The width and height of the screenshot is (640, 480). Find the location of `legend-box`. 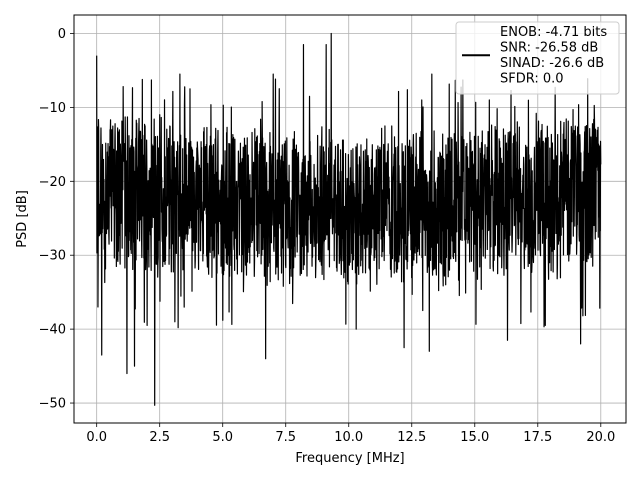

legend-box is located at coordinates (537, 58).